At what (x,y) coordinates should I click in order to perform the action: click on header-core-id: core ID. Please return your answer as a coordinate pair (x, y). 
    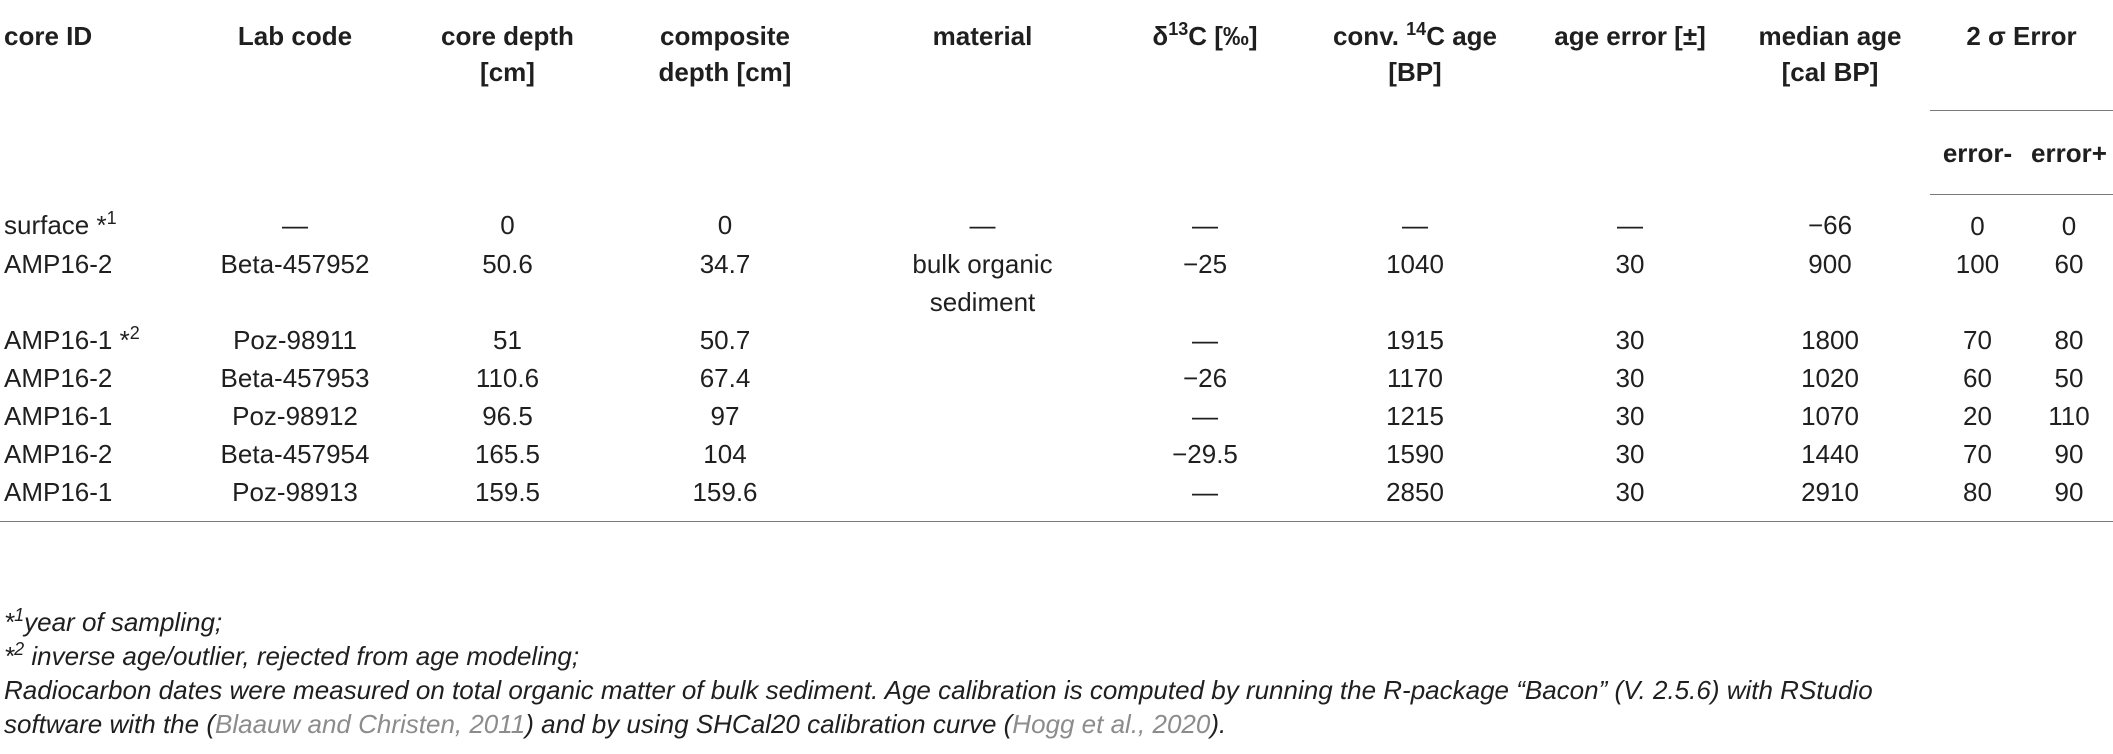
    Looking at the image, I should click on (48, 36).